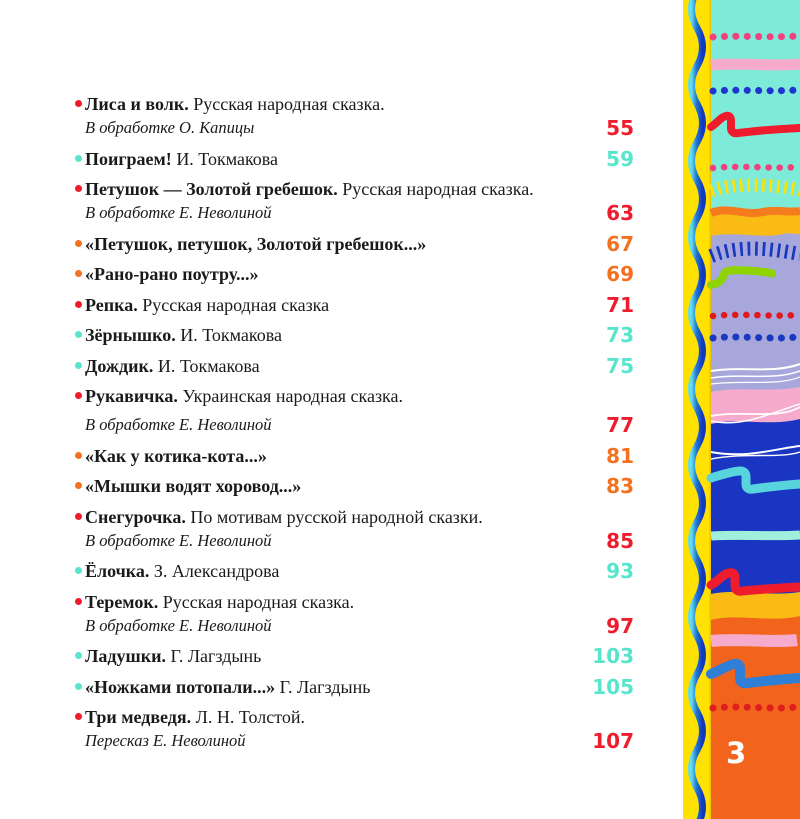 This screenshot has width=800, height=819. I want to click on entry-title: Зёрнышко. И. Токмакова, so click(330, 335).